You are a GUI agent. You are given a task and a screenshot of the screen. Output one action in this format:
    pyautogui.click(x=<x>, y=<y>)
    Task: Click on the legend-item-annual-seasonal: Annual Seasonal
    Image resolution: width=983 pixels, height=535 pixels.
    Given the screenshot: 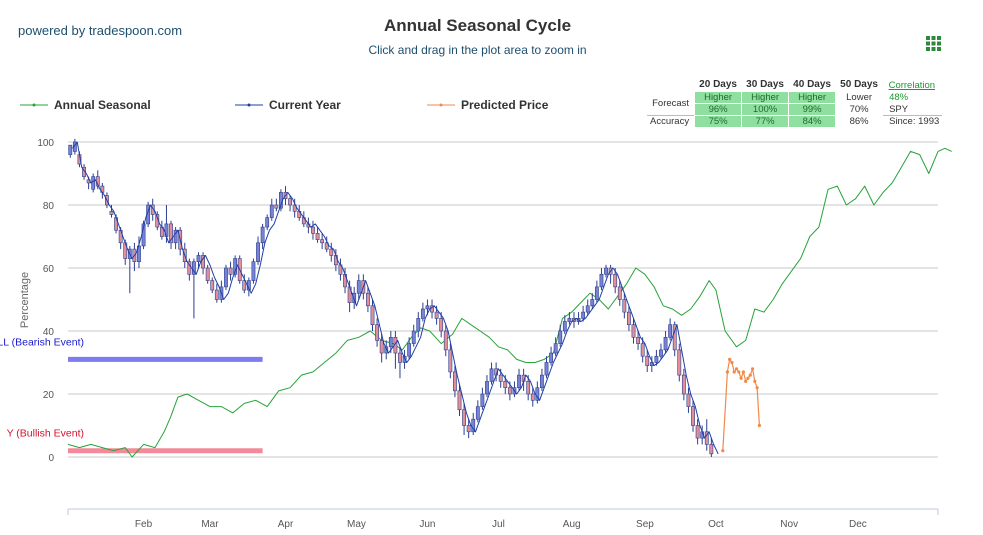 What is the action you would take?
    pyautogui.click(x=85, y=105)
    